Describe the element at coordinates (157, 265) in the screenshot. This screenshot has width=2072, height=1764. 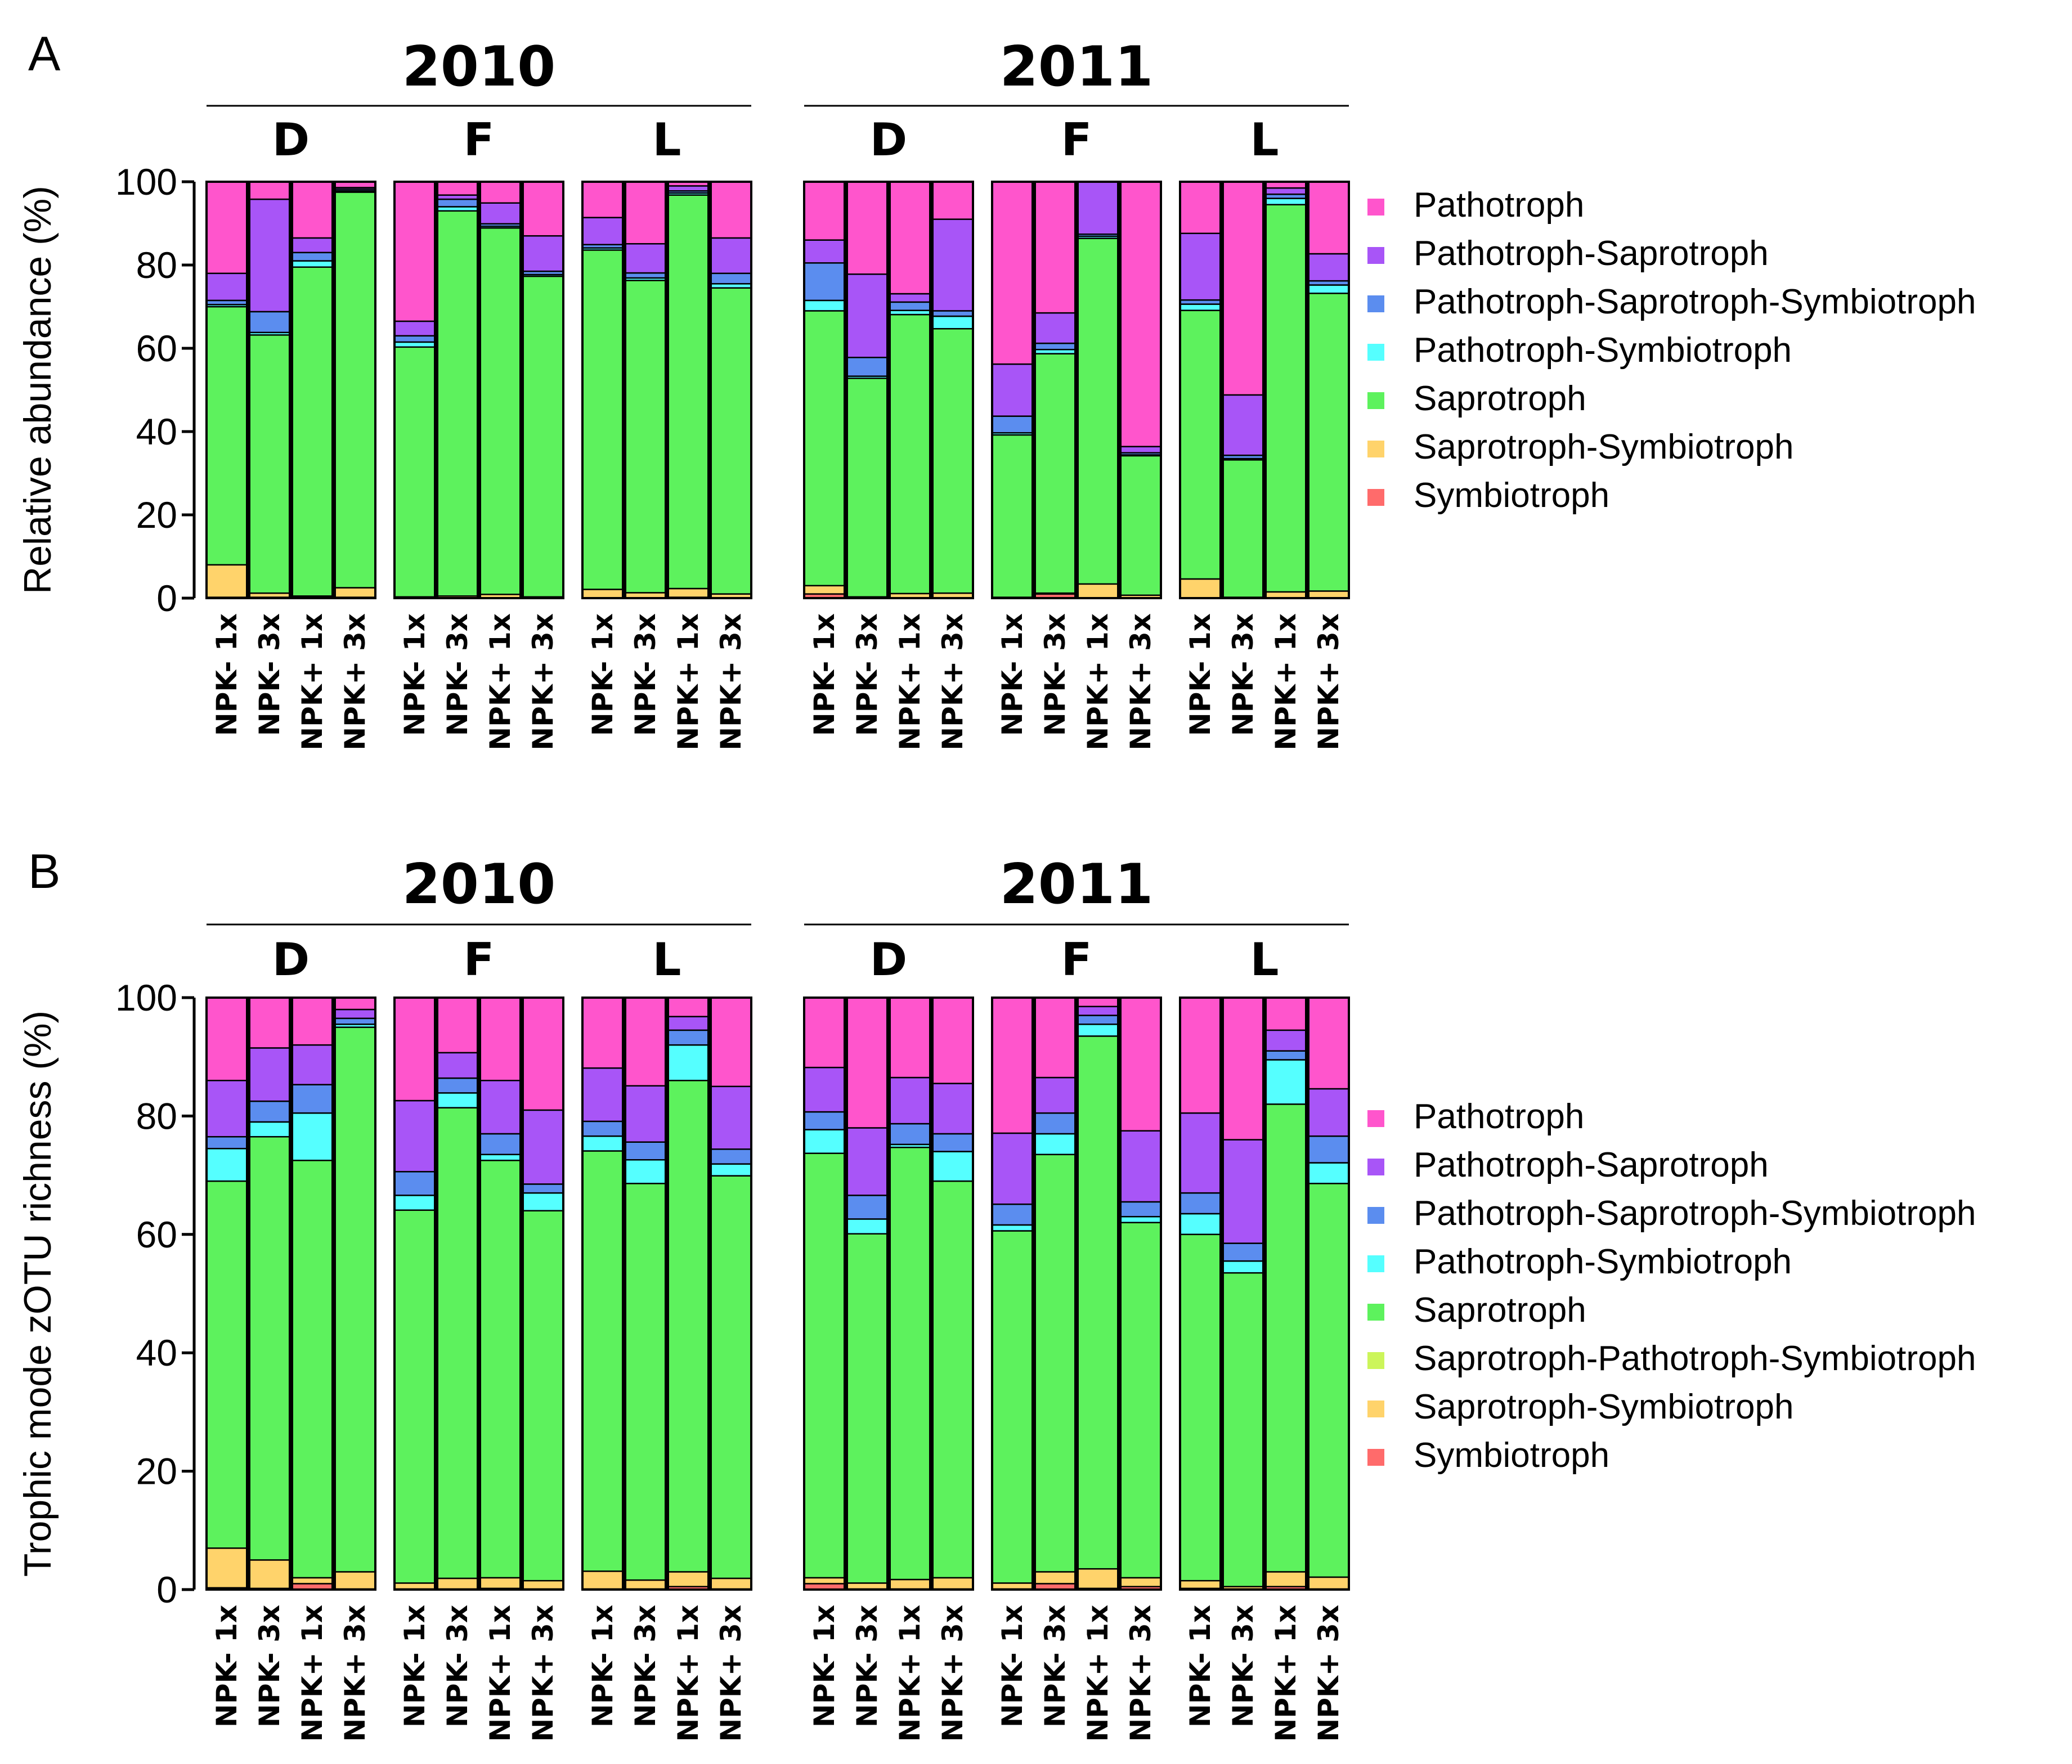
I see `panel-a-y-tick-label: 80` at that location.